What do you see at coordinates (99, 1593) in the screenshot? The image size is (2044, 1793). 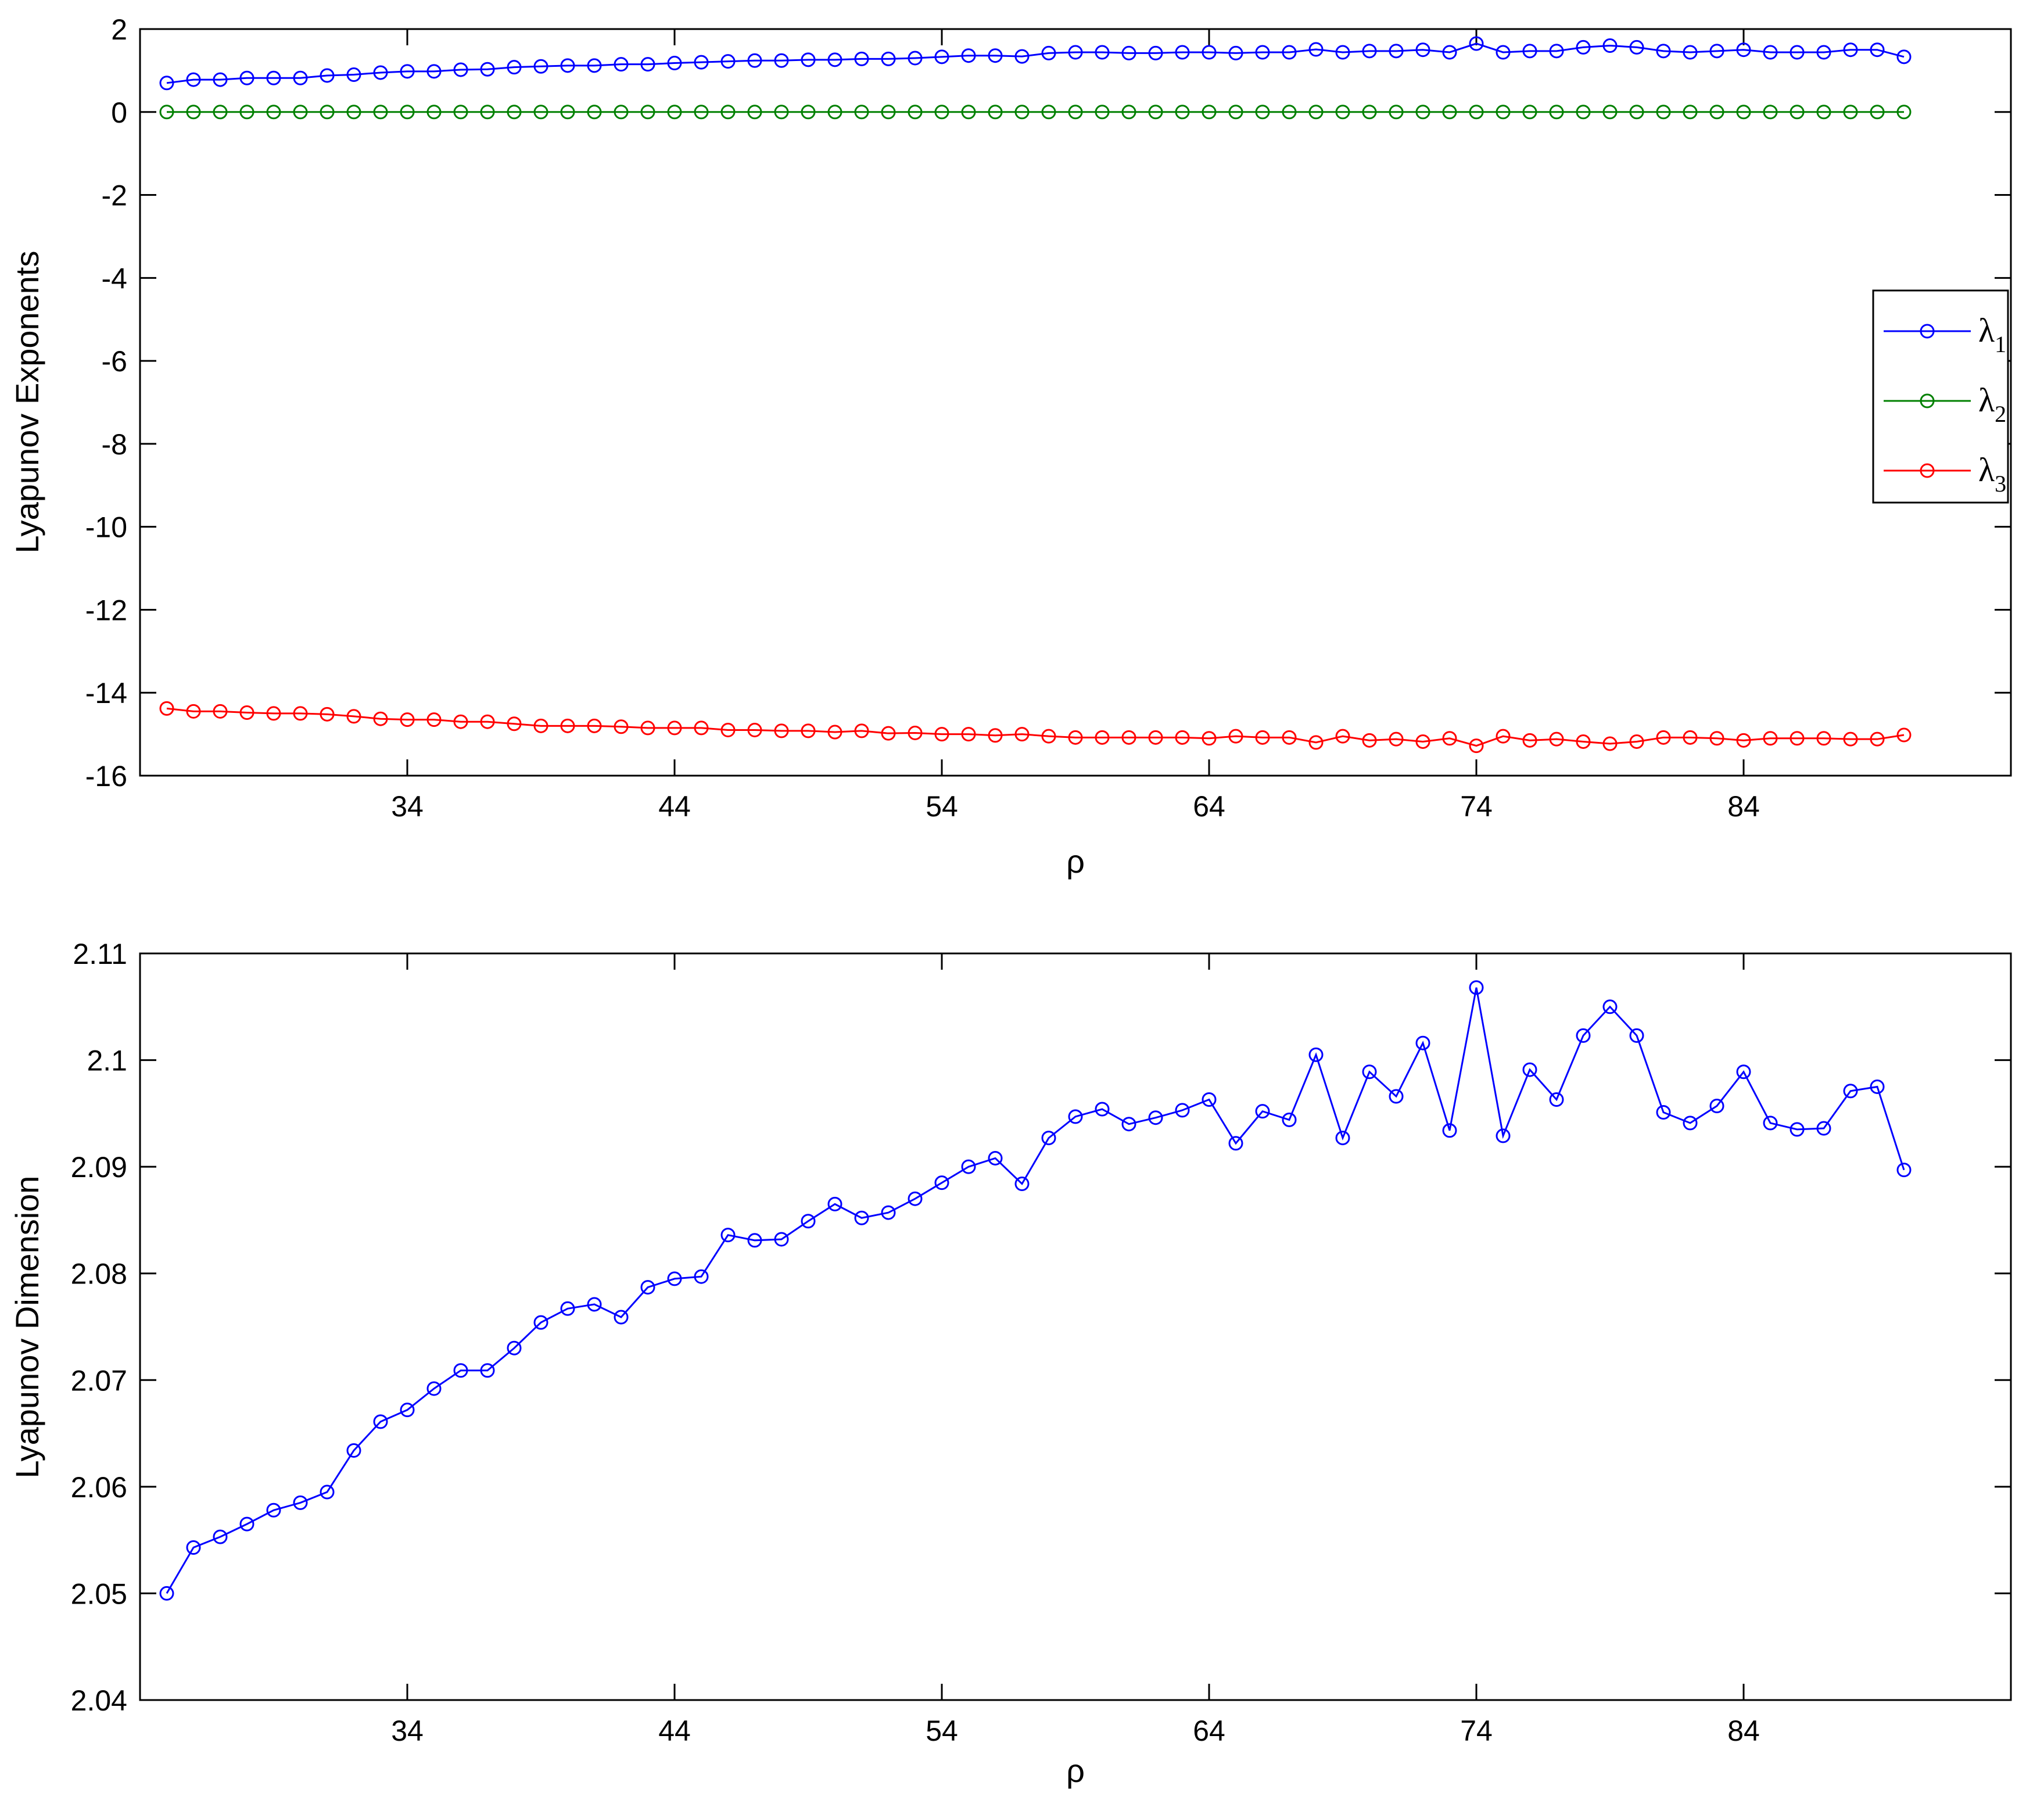 I see `y-tick-label: 2.05` at bounding box center [99, 1593].